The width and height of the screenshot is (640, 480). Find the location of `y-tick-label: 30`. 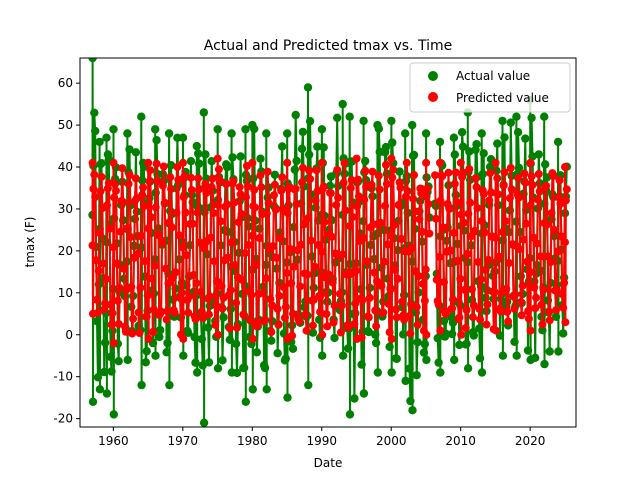

y-tick-label: 30 is located at coordinates (65, 209).